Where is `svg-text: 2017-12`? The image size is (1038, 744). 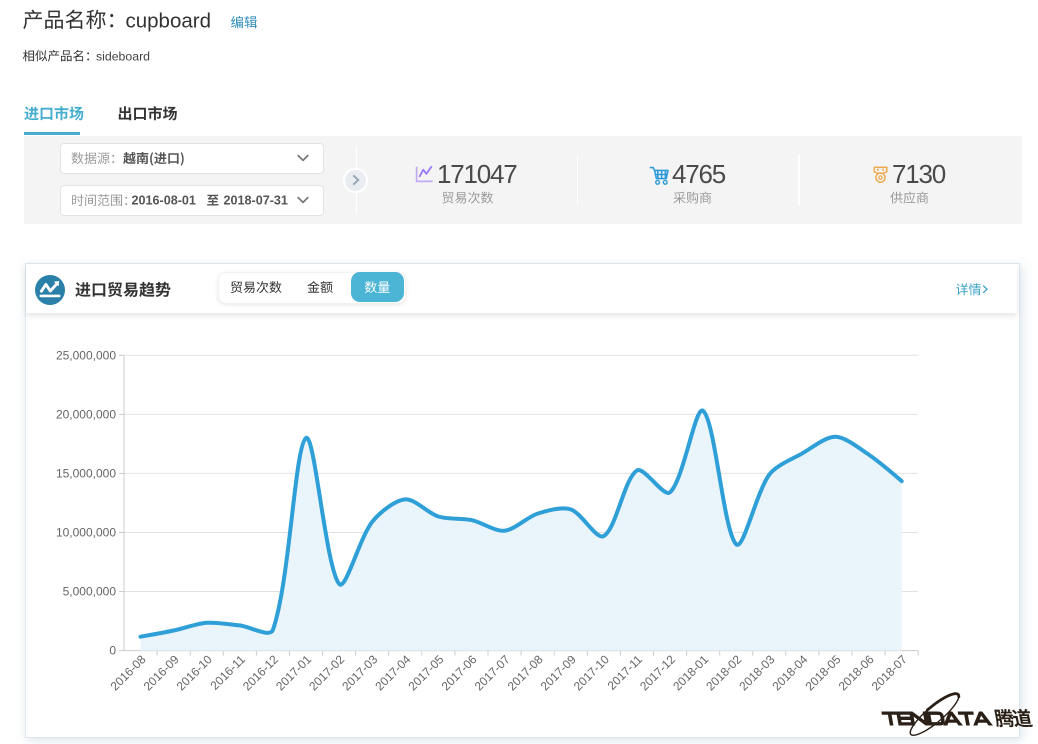
svg-text: 2017-12 is located at coordinates (657, 672).